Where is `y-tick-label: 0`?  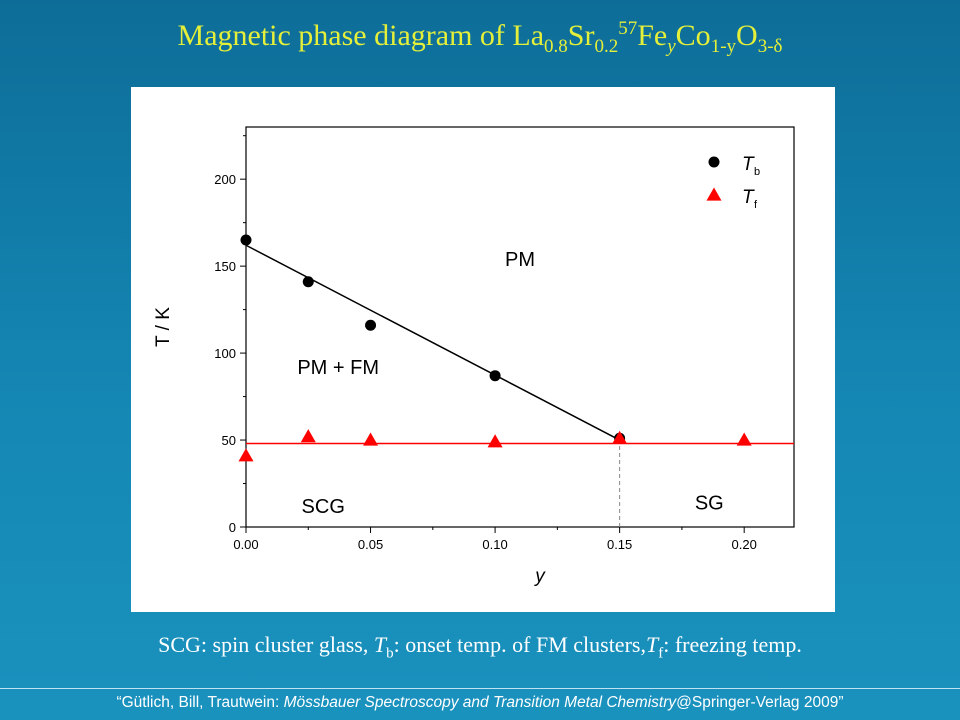 y-tick-label: 0 is located at coordinates (232, 527).